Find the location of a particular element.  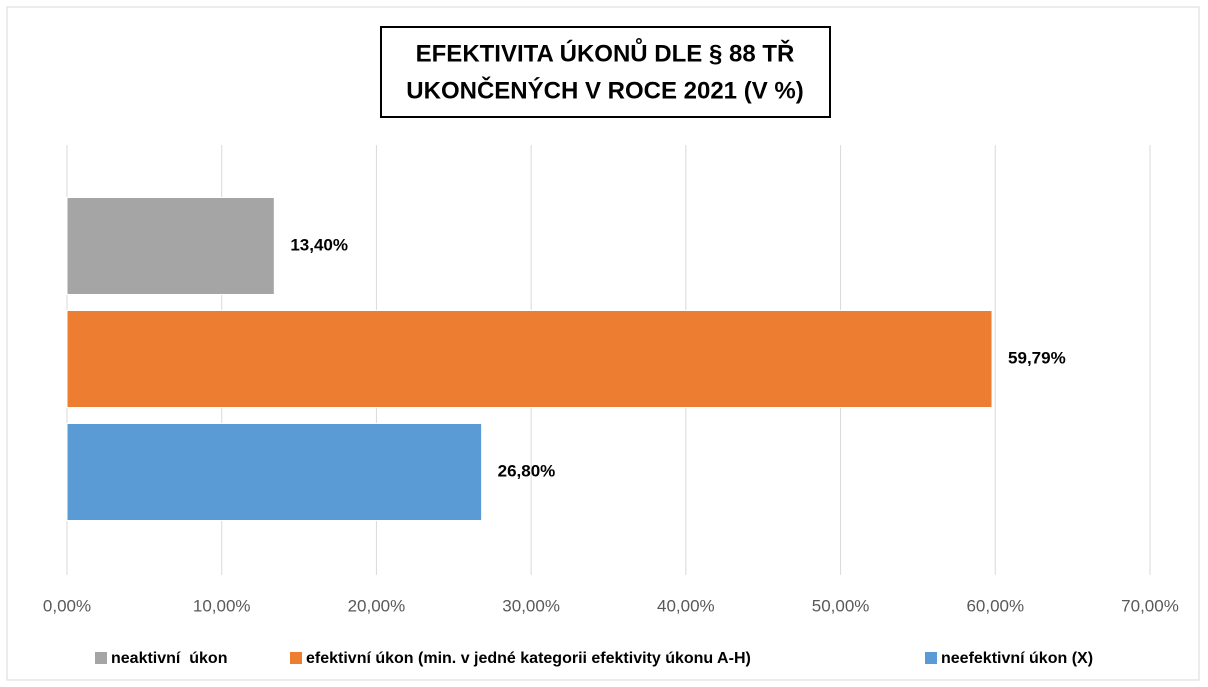

legend-label: neefektivní úkon (X) is located at coordinates (1017, 658).